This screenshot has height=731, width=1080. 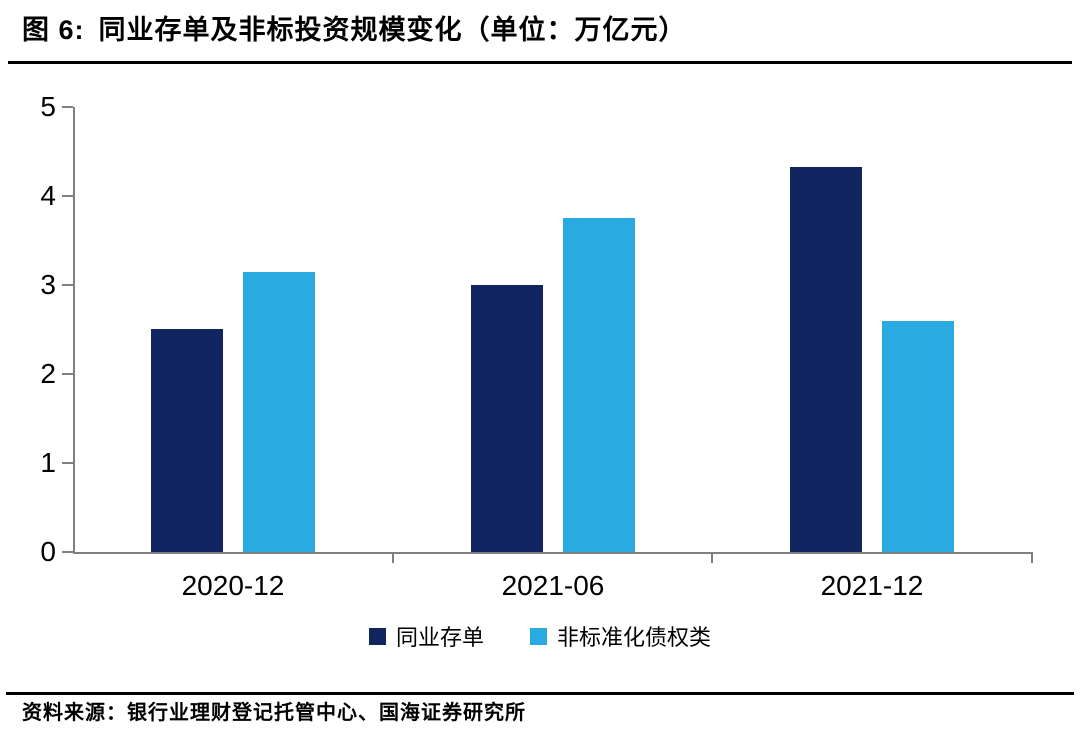 I want to click on legend: 同业存单 非标准化债权类, so click(x=540, y=636).